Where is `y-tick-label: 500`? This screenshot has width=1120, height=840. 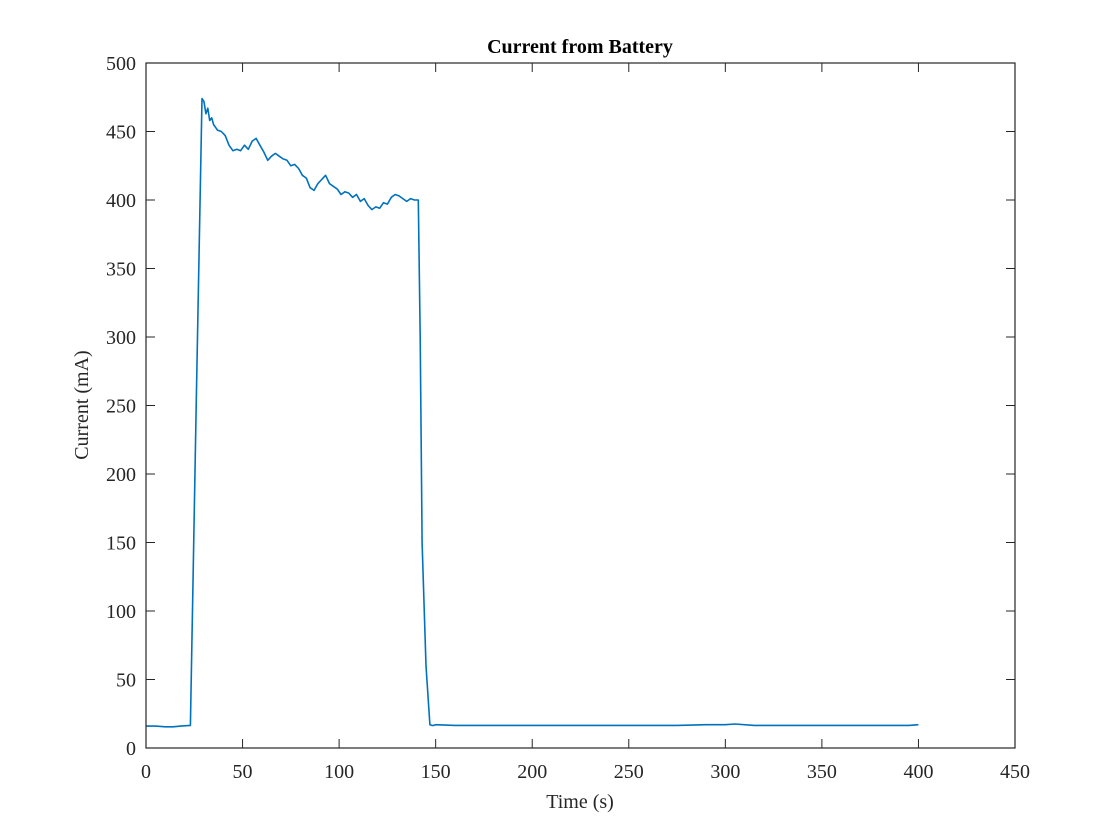
y-tick-label: 500 is located at coordinates (121, 64).